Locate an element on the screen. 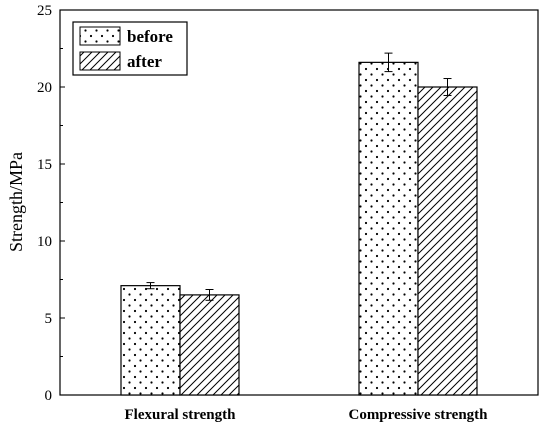 Image resolution: width=550 pixels, height=429 pixels. y-tick-label: 0 is located at coordinates (49, 396).